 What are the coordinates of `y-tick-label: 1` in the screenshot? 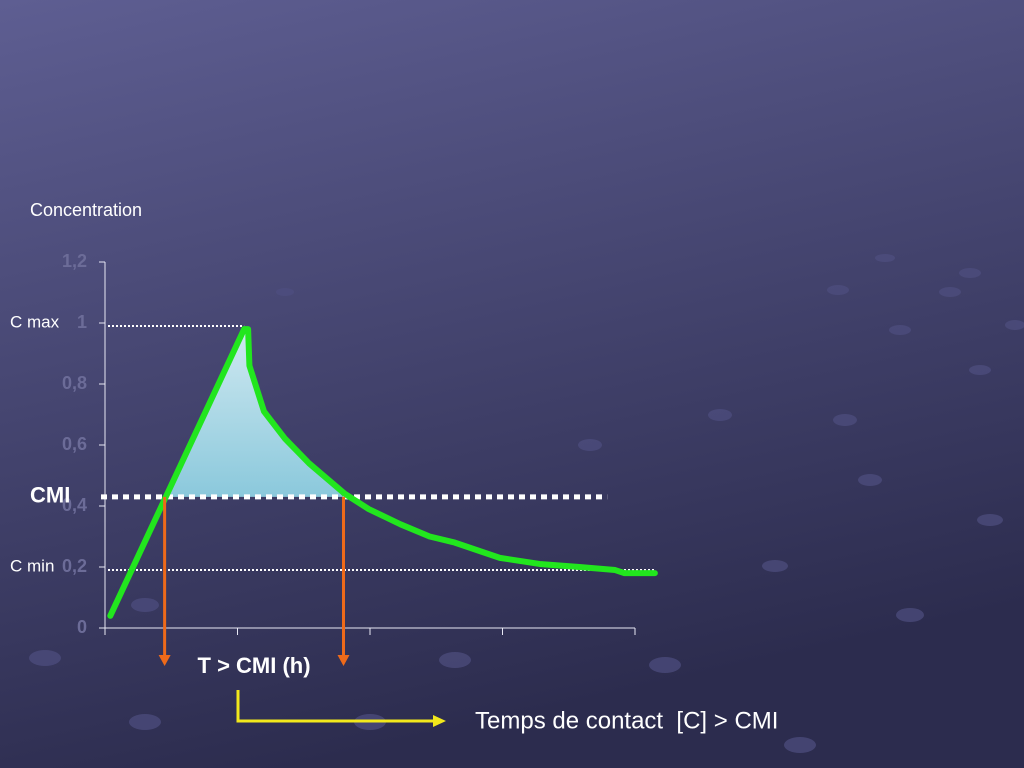 It's located at (82, 322).